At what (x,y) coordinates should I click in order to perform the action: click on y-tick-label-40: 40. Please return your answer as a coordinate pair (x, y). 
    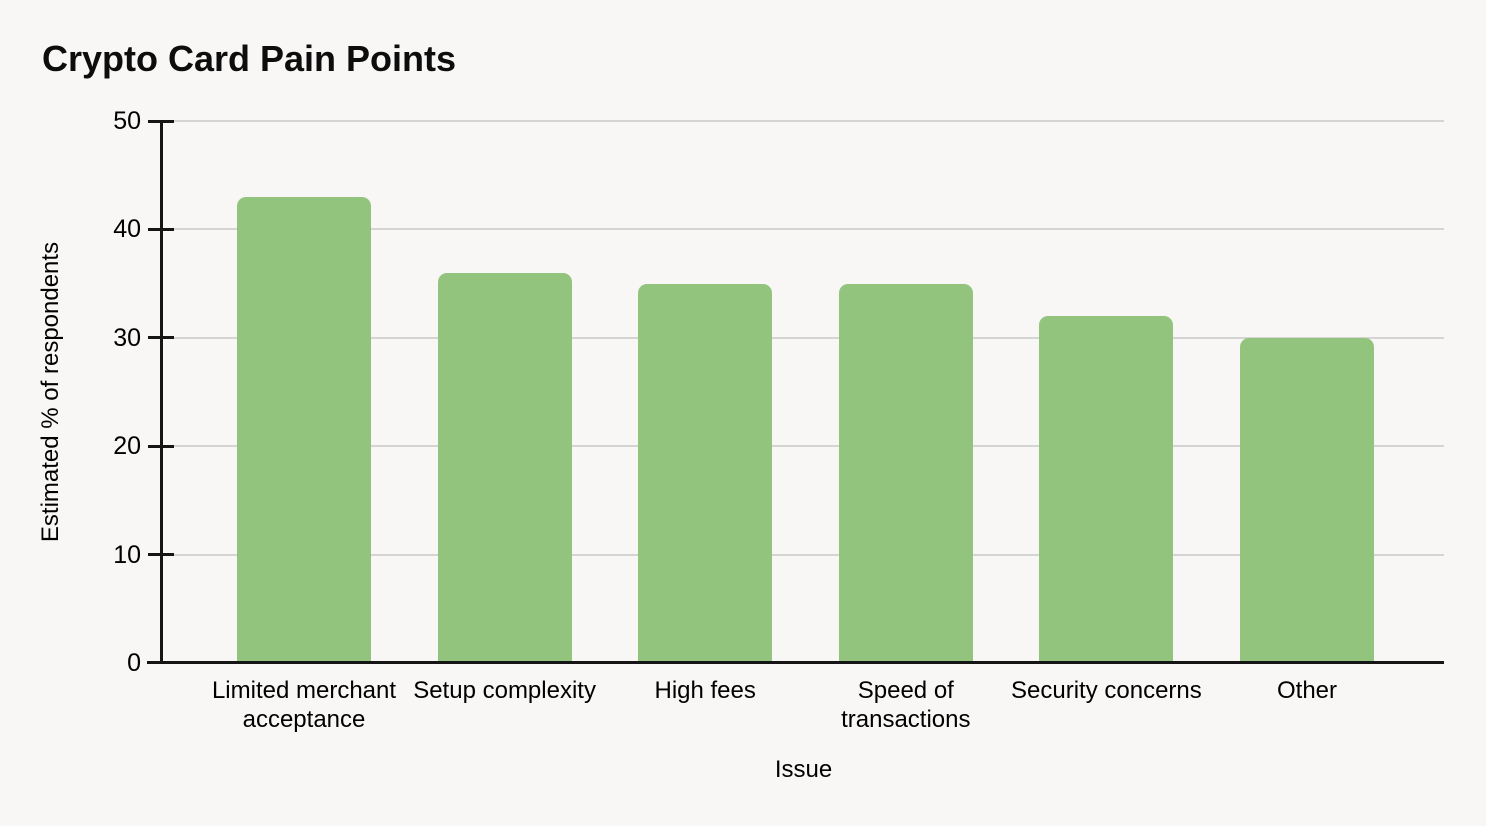
    Looking at the image, I should click on (127, 229).